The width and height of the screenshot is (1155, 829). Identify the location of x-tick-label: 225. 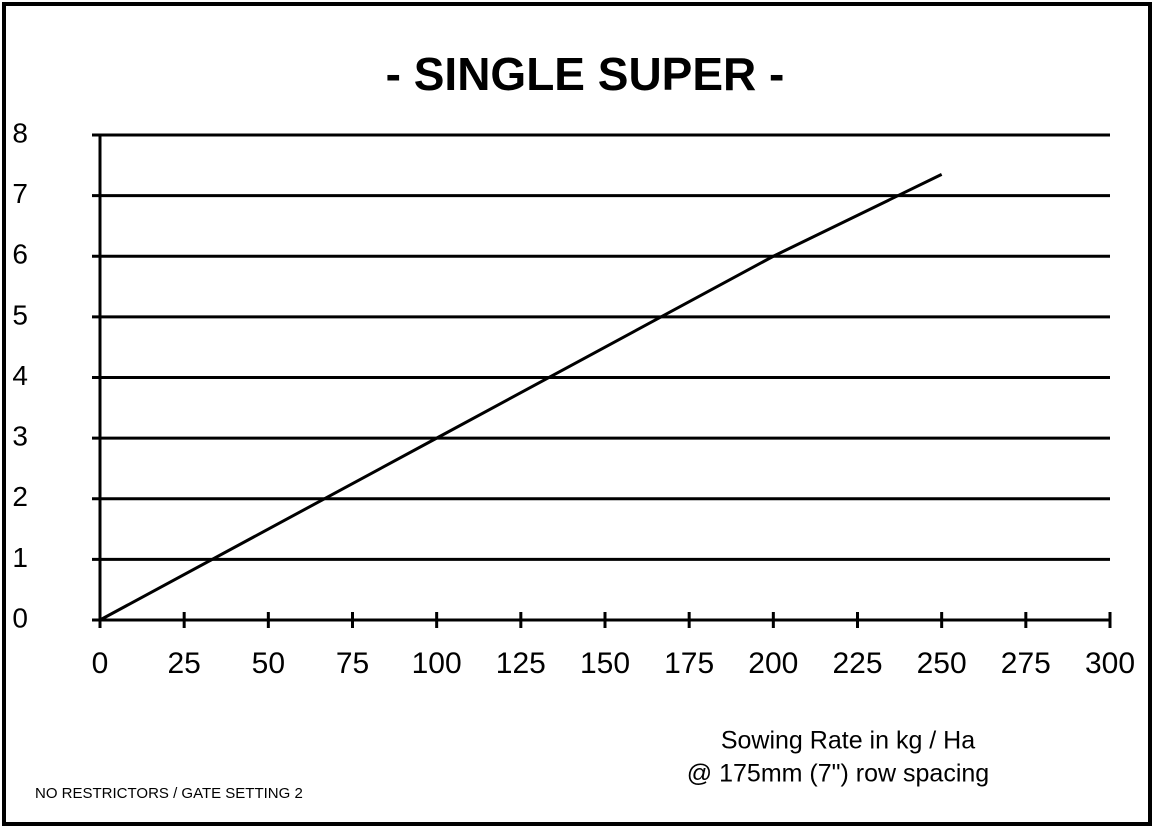
(857, 663).